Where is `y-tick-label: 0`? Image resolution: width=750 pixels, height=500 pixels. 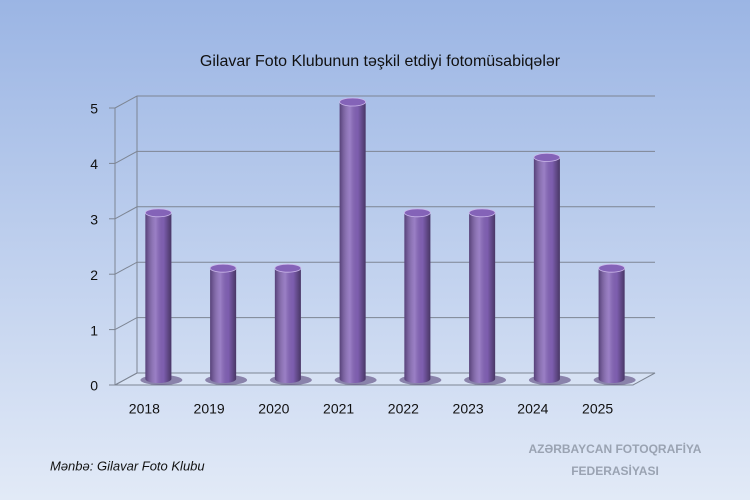 y-tick-label: 0 is located at coordinates (94, 386).